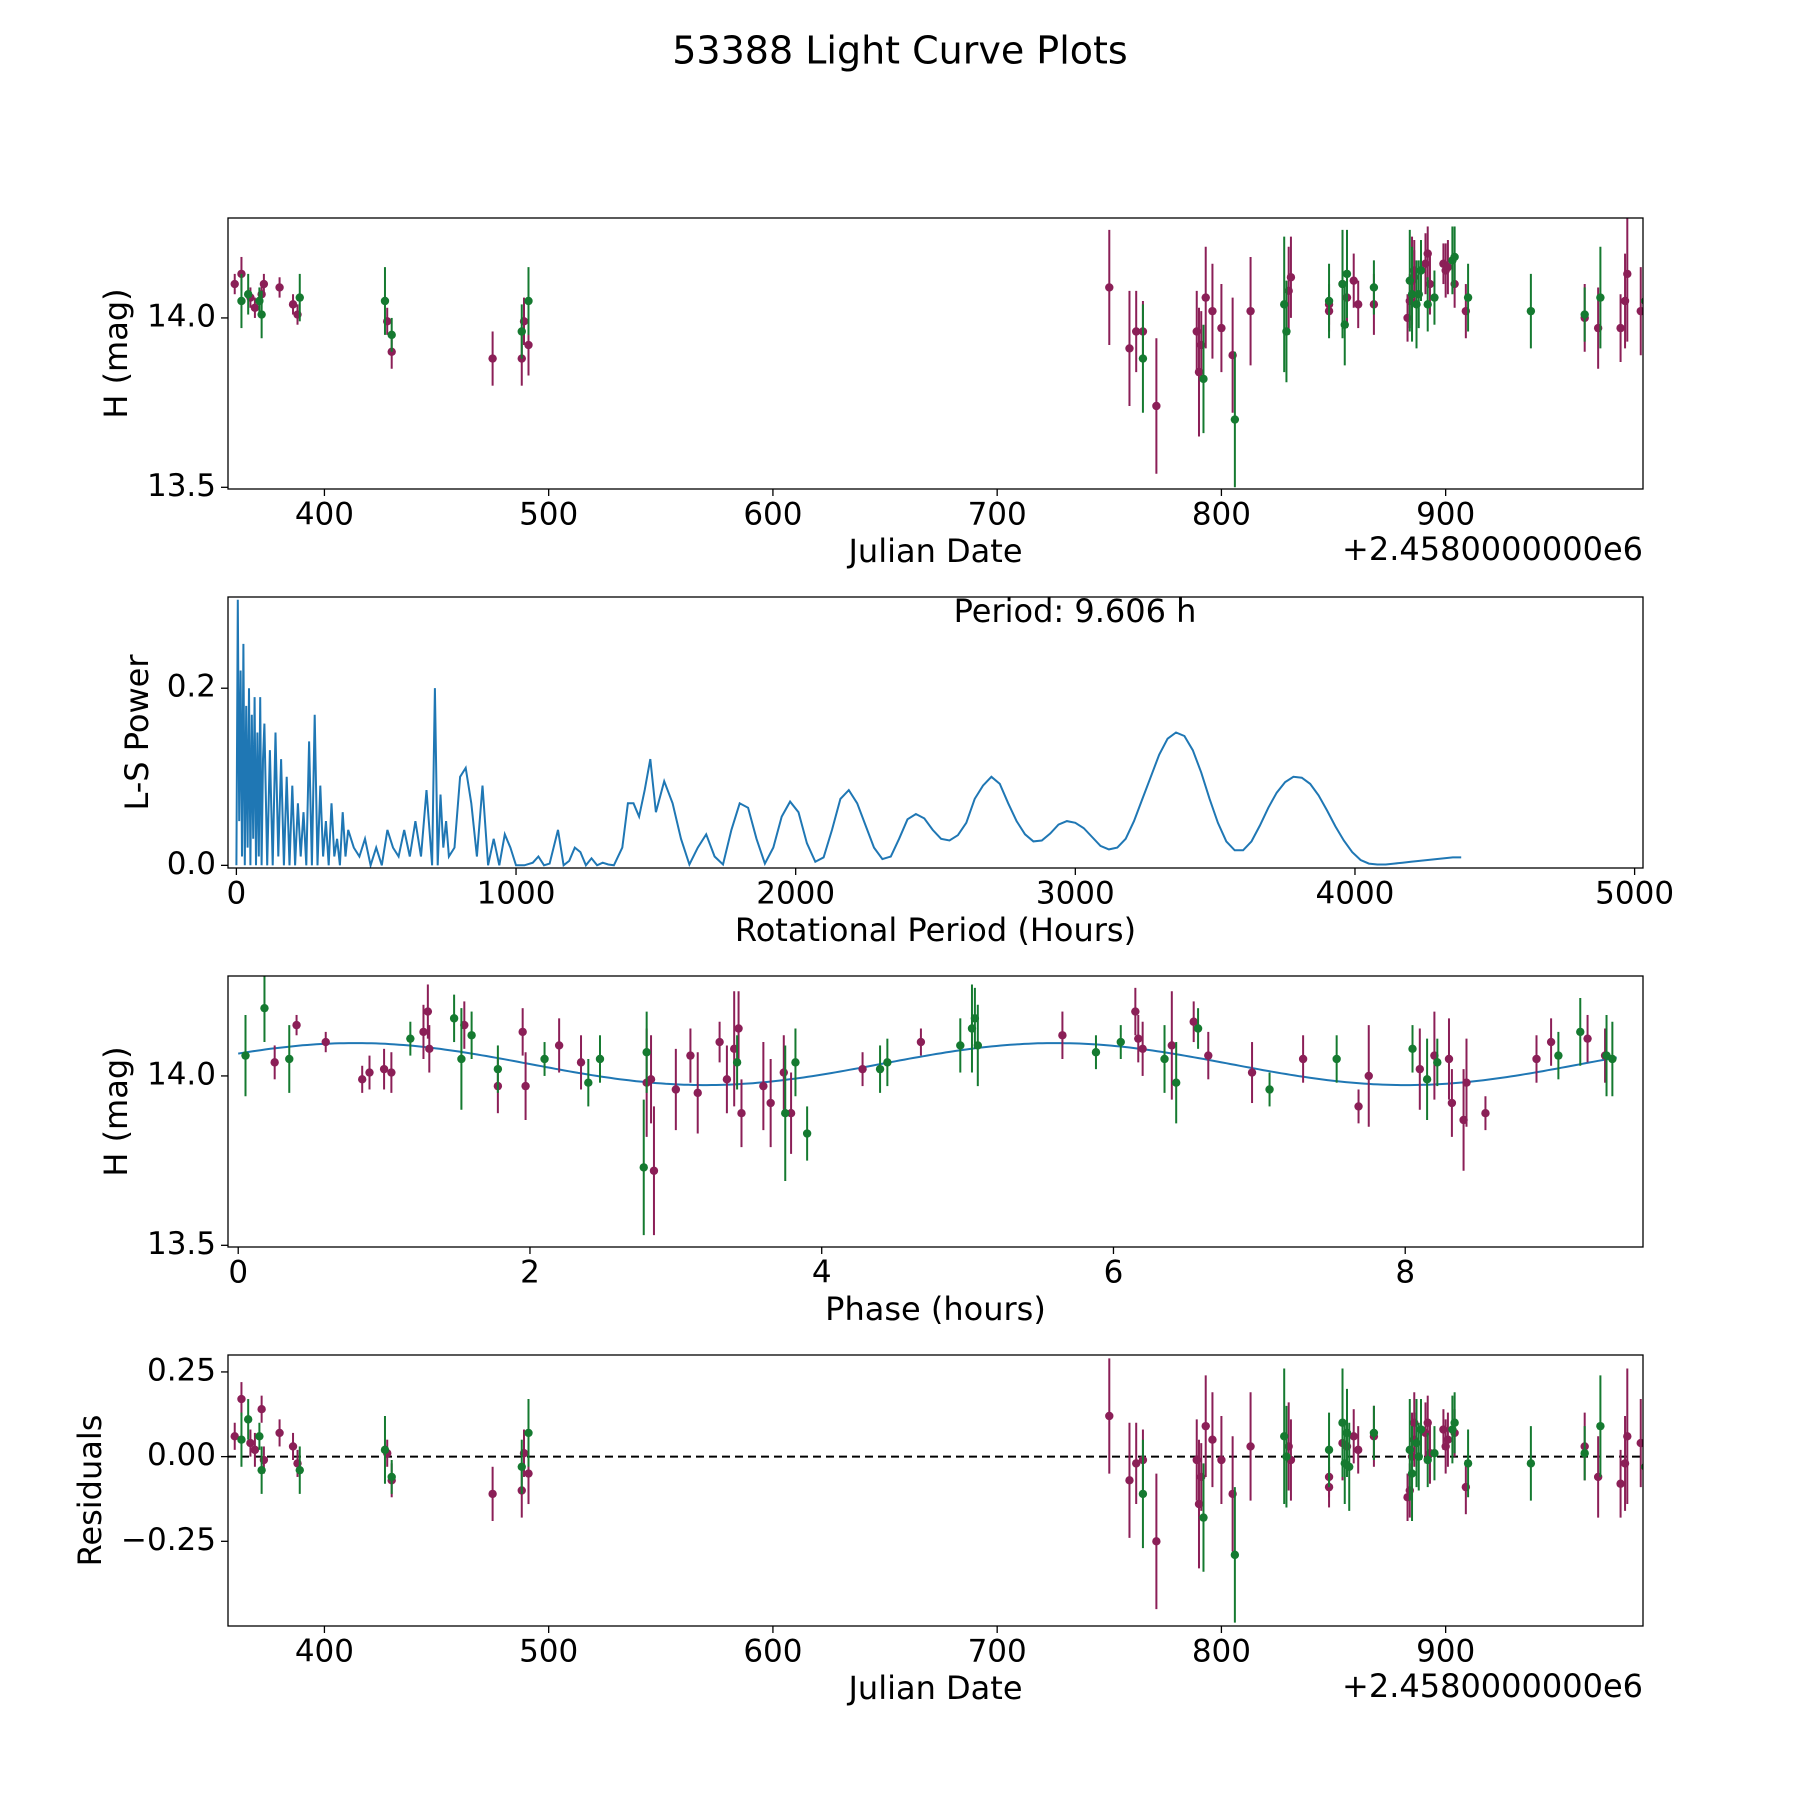 This screenshot has height=1800, width=1800. Describe the element at coordinates (324, 1652) in the screenshot. I see `x-tick-label: 400` at that location.